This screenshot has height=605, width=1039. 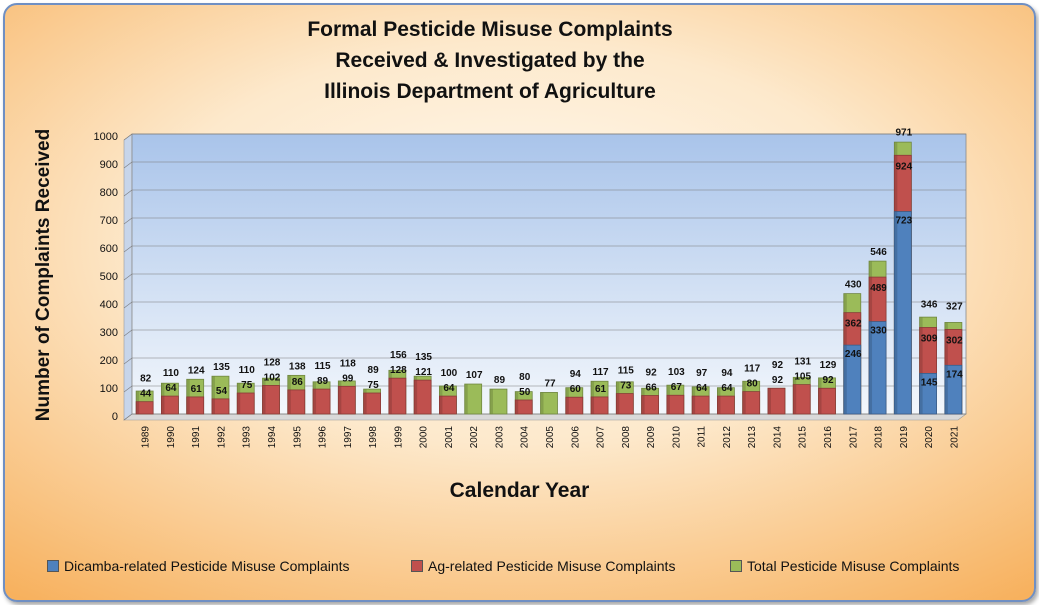 What do you see at coordinates (348, 378) in the screenshot?
I see `data-label-ag: 99` at bounding box center [348, 378].